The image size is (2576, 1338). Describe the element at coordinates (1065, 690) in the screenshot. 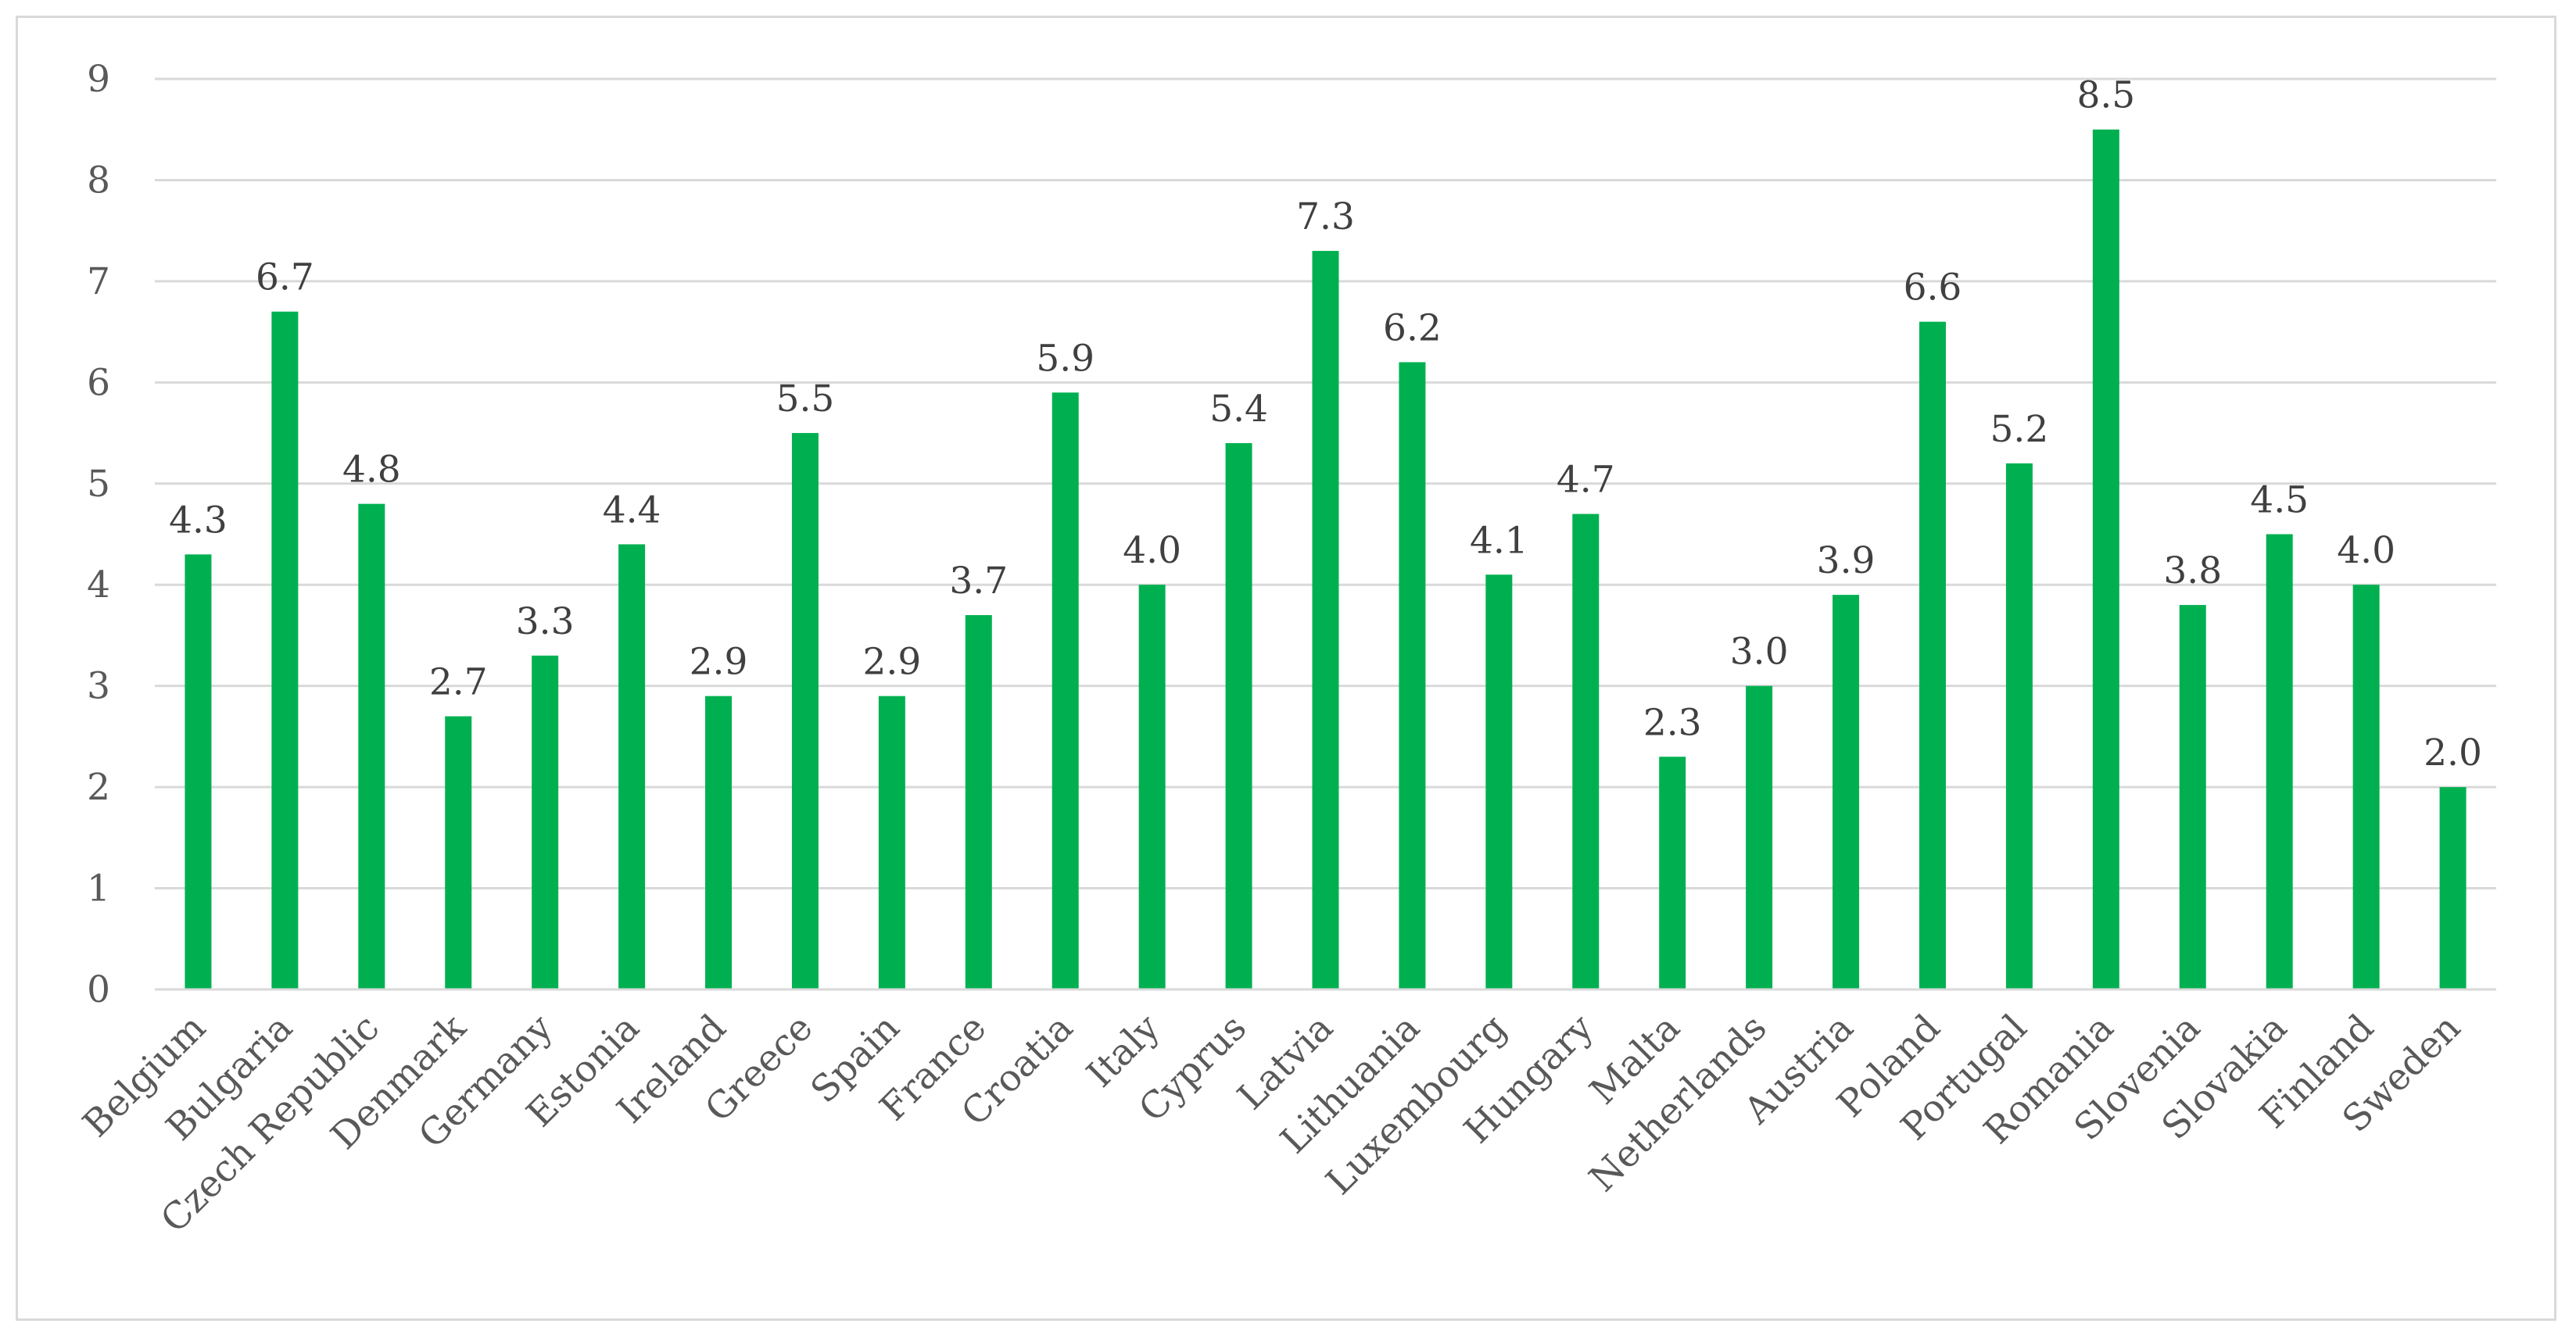

I see `bar-croatia` at that location.